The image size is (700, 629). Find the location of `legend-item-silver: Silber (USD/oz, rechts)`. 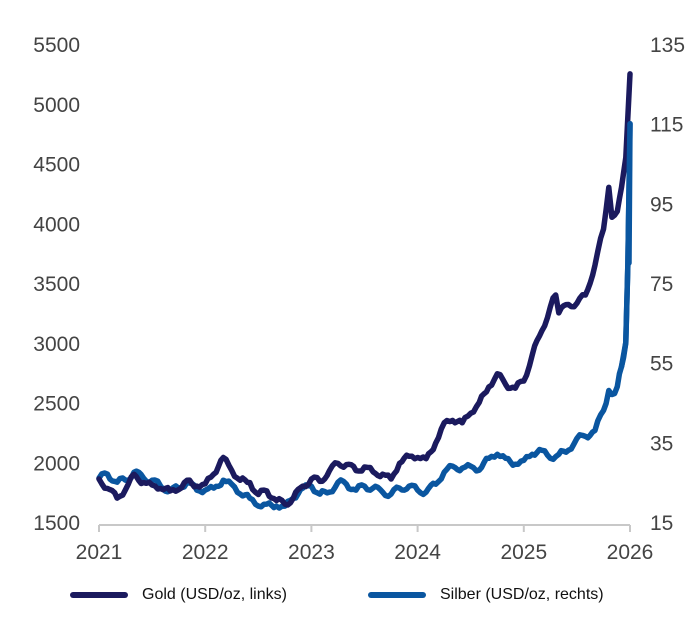

legend-item-silver: Silber (USD/oz, rechts) is located at coordinates (486, 595).